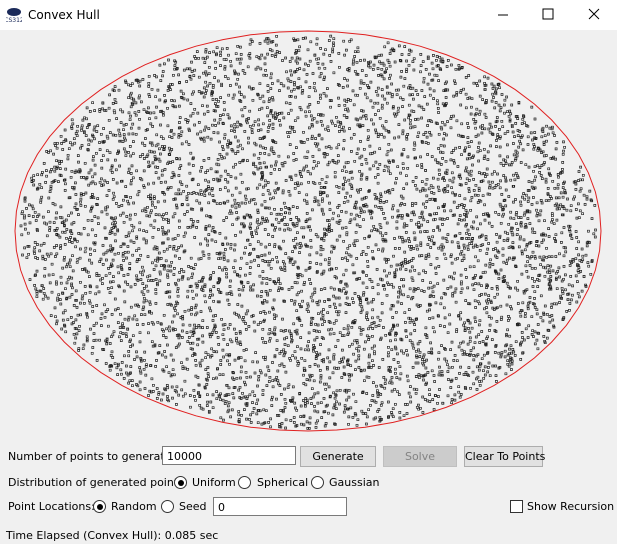  What do you see at coordinates (244, 482) in the screenshot?
I see `spherical-radio` at bounding box center [244, 482].